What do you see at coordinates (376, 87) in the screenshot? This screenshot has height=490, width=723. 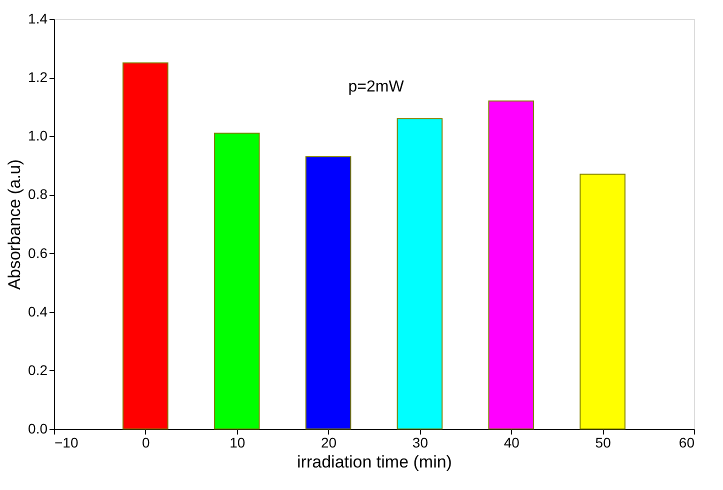 I see `annotation: p=2mW` at bounding box center [376, 87].